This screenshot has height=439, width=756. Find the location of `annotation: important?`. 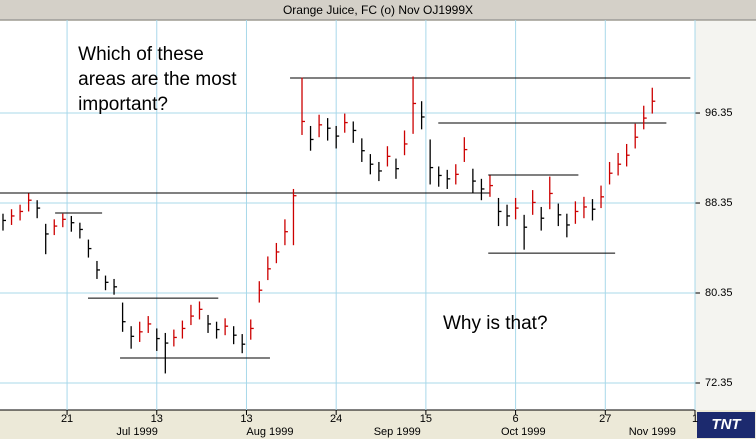

annotation: important? is located at coordinates (123, 104).